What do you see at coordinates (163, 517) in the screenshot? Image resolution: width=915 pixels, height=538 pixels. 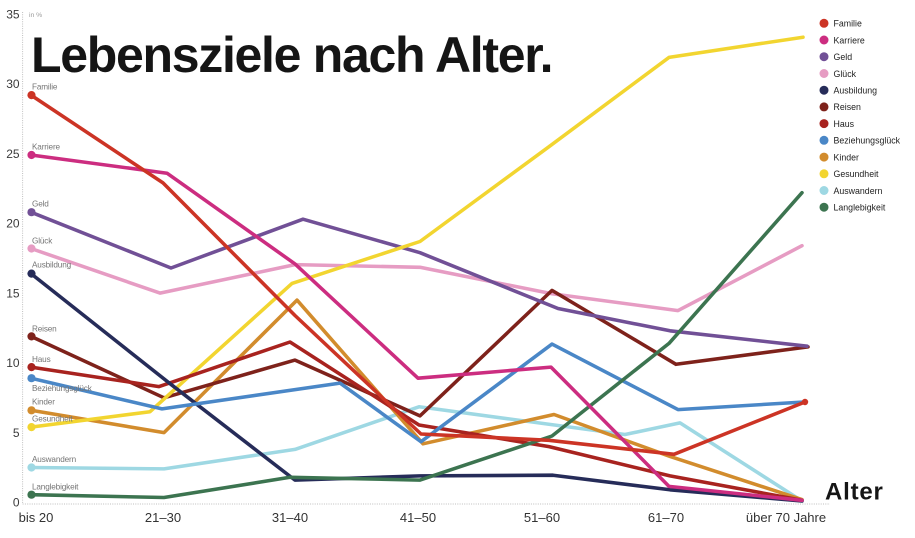 I see `svg-text: 21–30` at bounding box center [163, 517].